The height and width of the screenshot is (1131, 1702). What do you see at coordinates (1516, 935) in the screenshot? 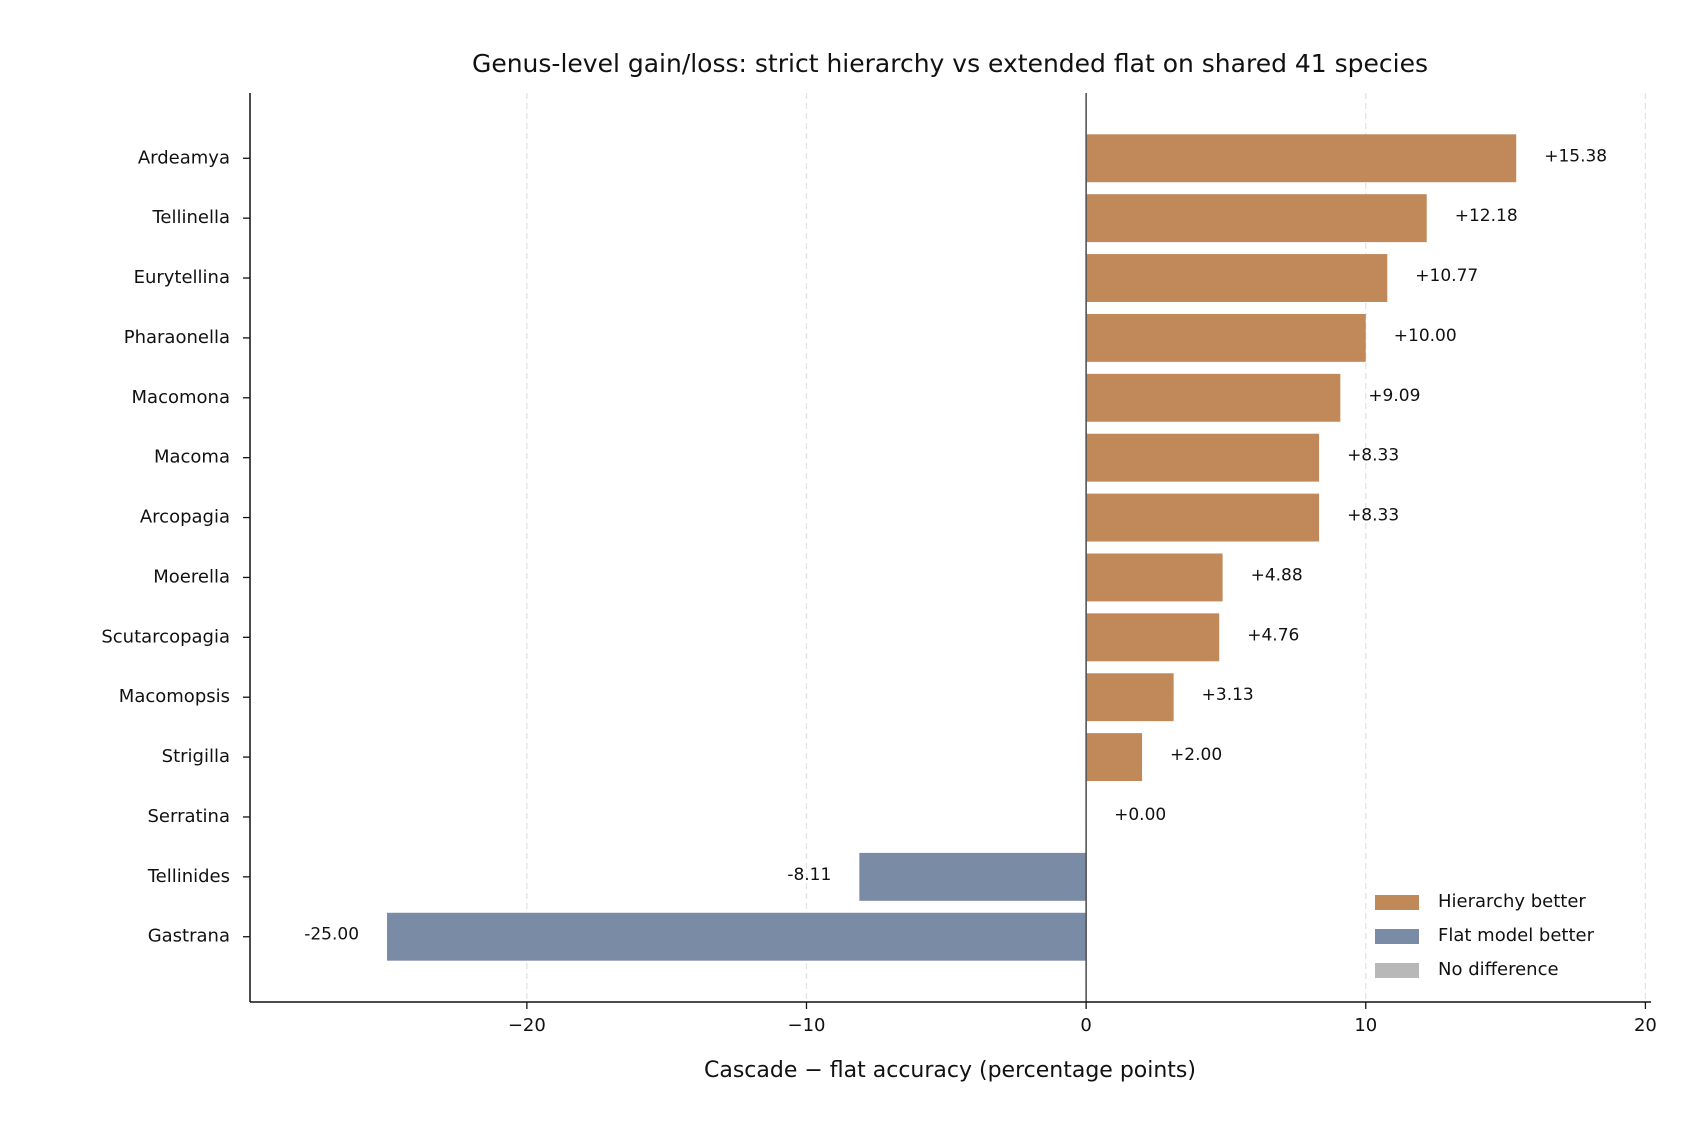
I see `legend-label: Flat model better` at bounding box center [1516, 935].